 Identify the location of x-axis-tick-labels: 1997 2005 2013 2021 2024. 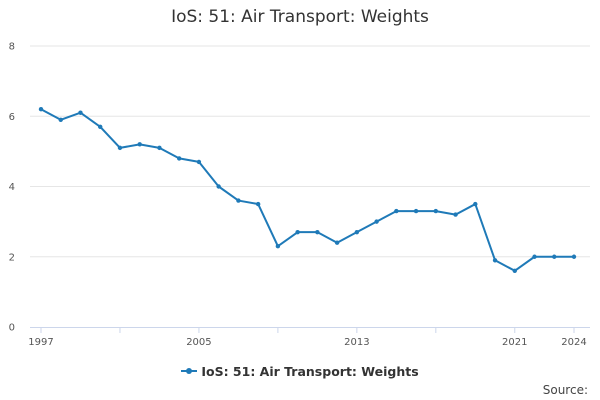
(307, 342).